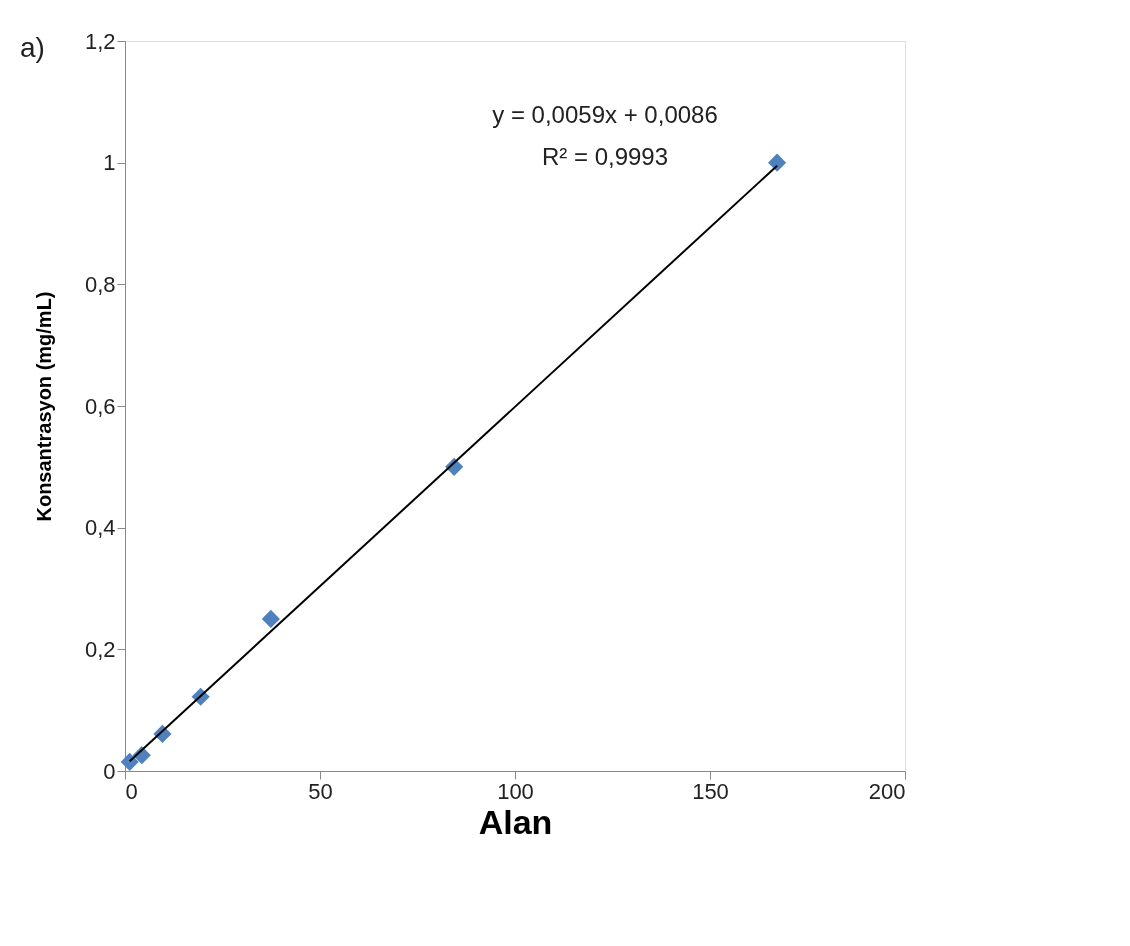 The width and height of the screenshot is (1130, 946). I want to click on x-tick-label: 200, so click(887, 791).